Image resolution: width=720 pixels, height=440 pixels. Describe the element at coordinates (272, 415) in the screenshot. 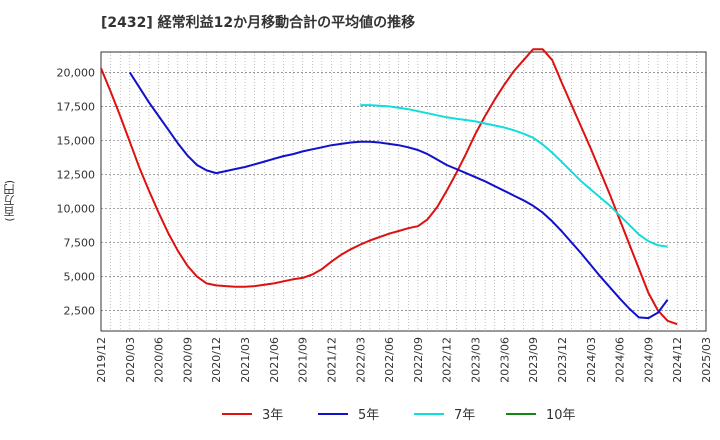

I see `legend-label-0: 3年` at that location.